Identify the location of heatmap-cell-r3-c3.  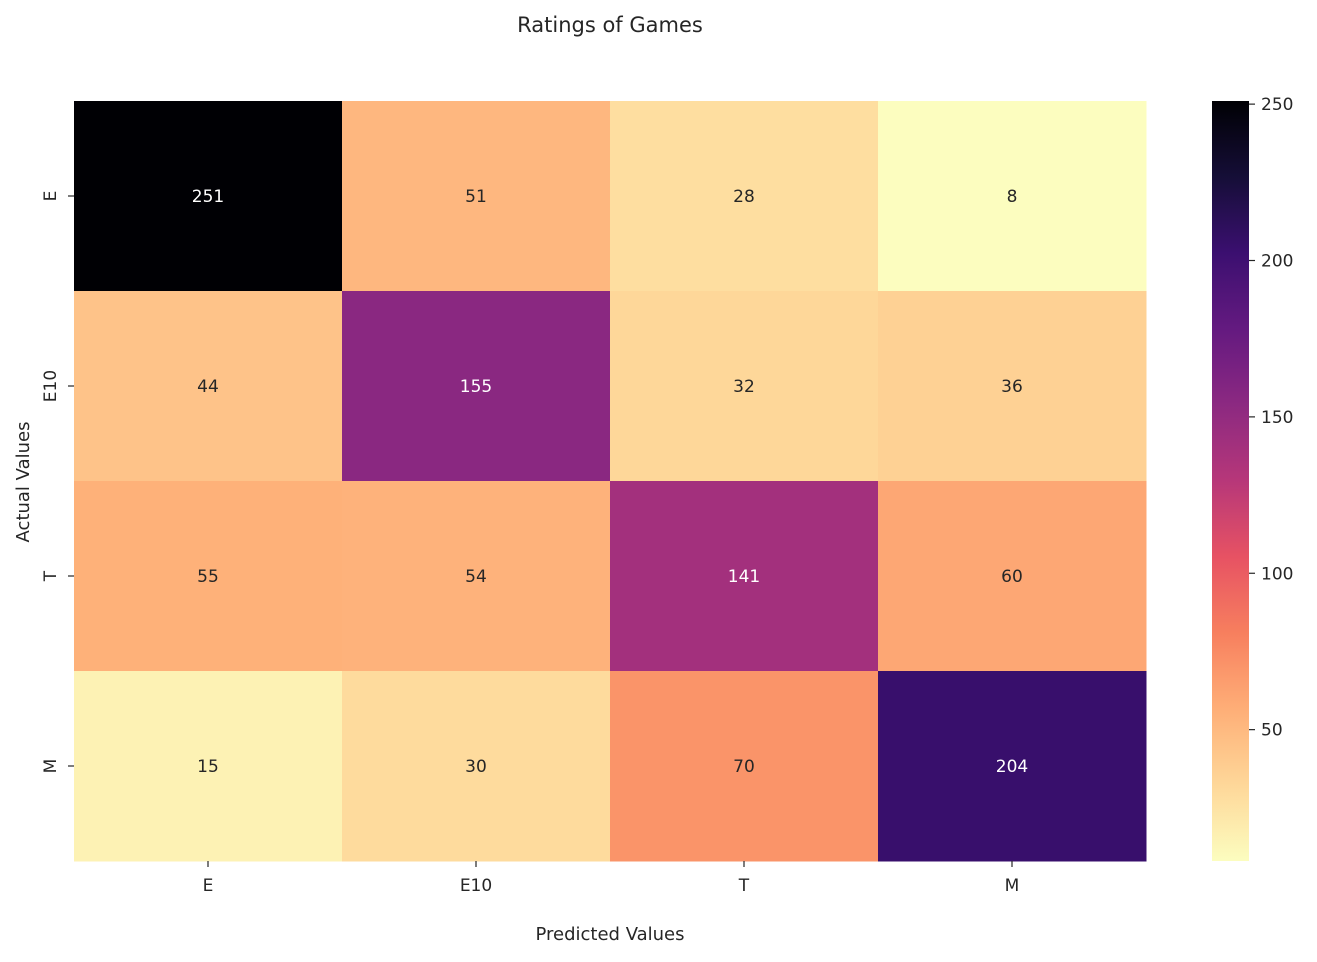
(1012, 766).